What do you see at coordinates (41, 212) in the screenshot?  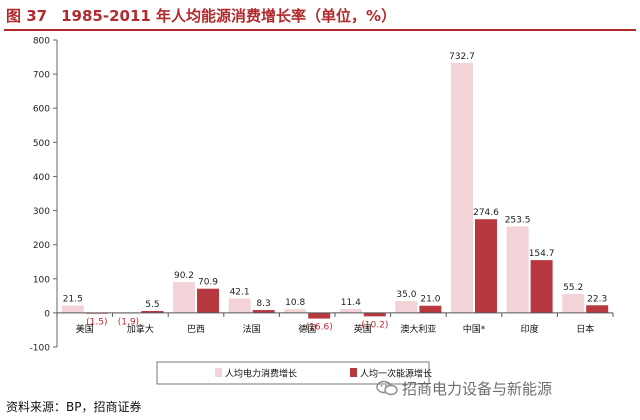 I see `y-tick-label: 300` at bounding box center [41, 212].